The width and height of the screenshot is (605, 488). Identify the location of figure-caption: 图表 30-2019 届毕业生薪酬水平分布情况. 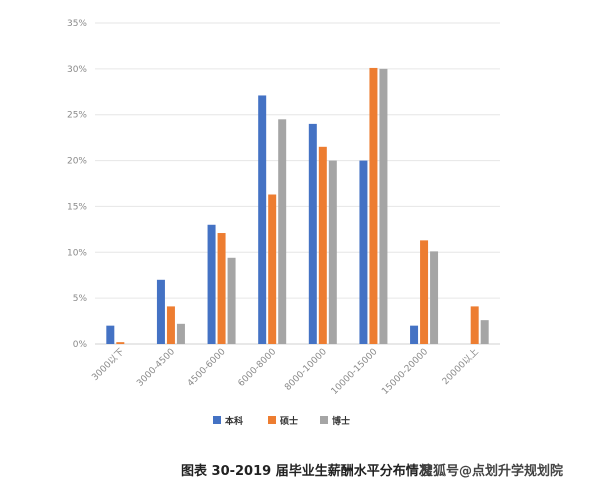
(306, 471).